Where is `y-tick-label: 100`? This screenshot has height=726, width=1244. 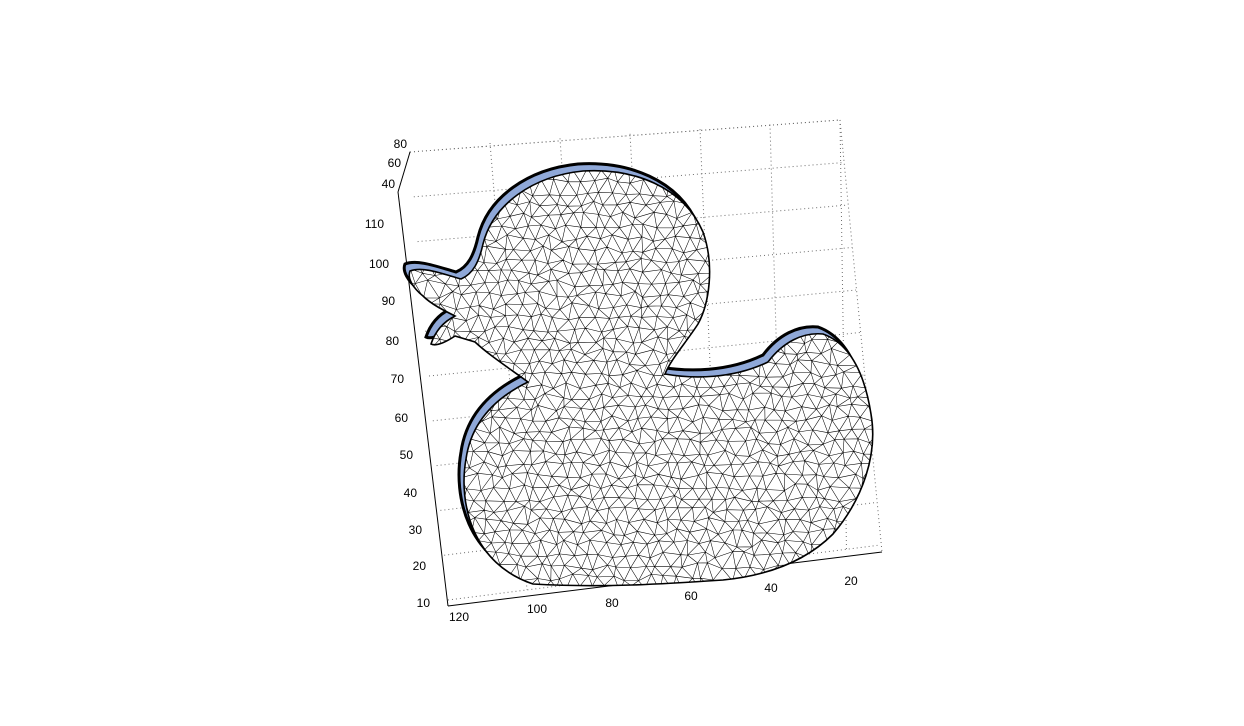
y-tick-label: 100 is located at coordinates (379, 264).